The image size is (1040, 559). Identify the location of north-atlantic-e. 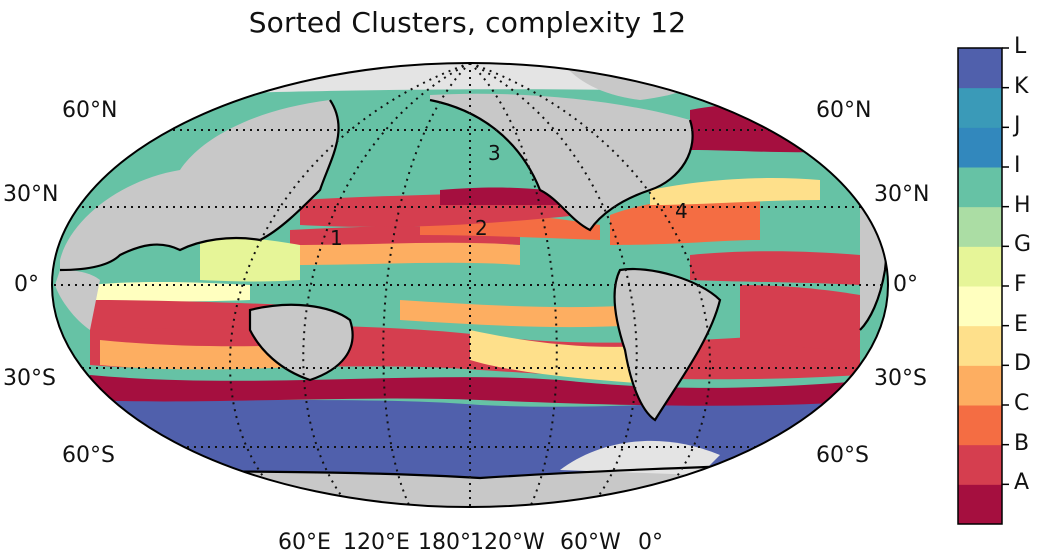
(735, 191).